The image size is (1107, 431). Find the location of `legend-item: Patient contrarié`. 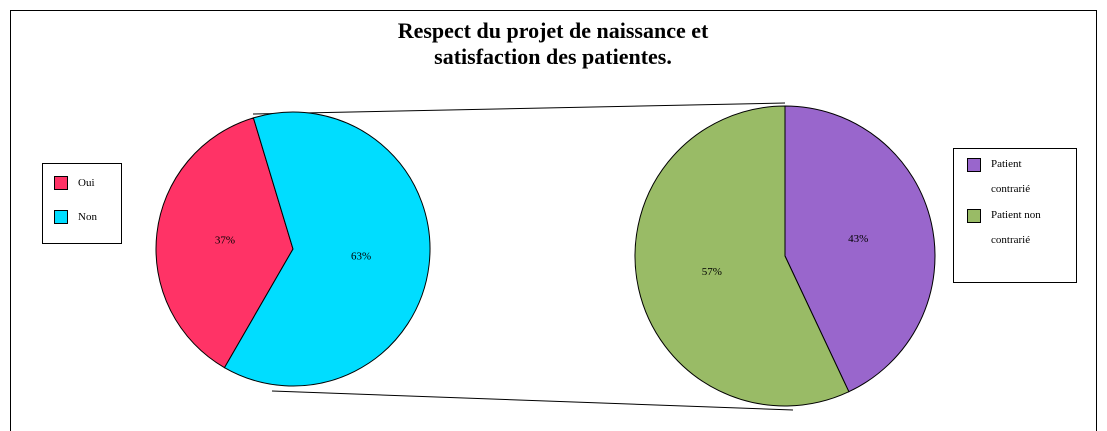

legend-item: Patient contrarié is located at coordinates (1021, 179).